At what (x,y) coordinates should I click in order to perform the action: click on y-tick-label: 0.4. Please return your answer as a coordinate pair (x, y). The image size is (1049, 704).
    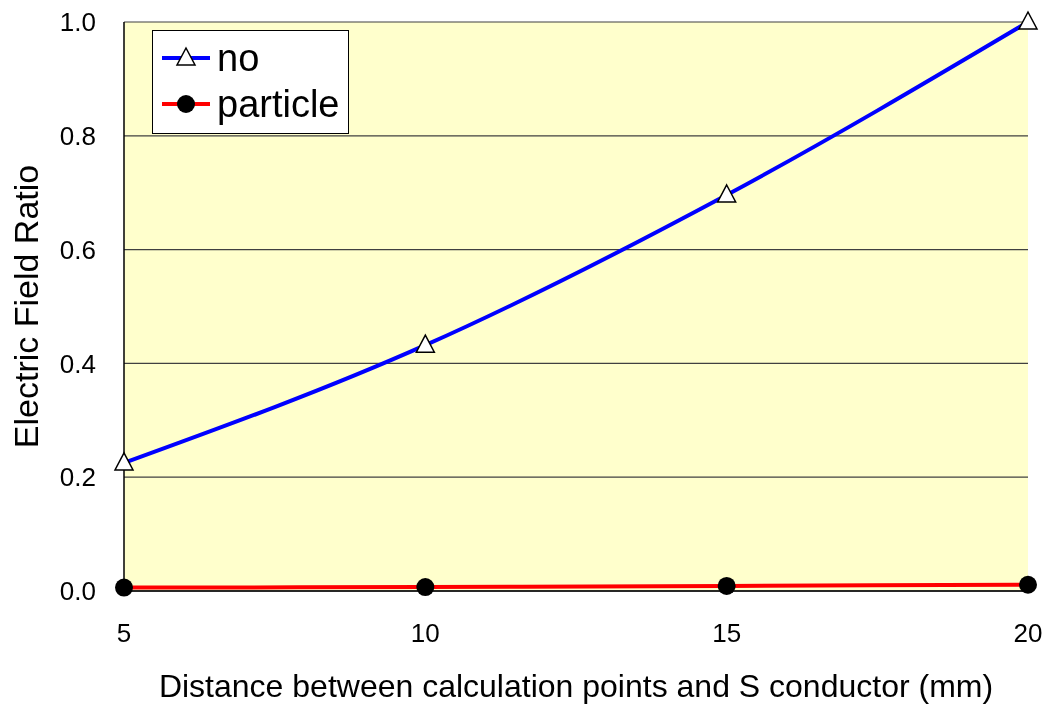
    Looking at the image, I should click on (77, 363).